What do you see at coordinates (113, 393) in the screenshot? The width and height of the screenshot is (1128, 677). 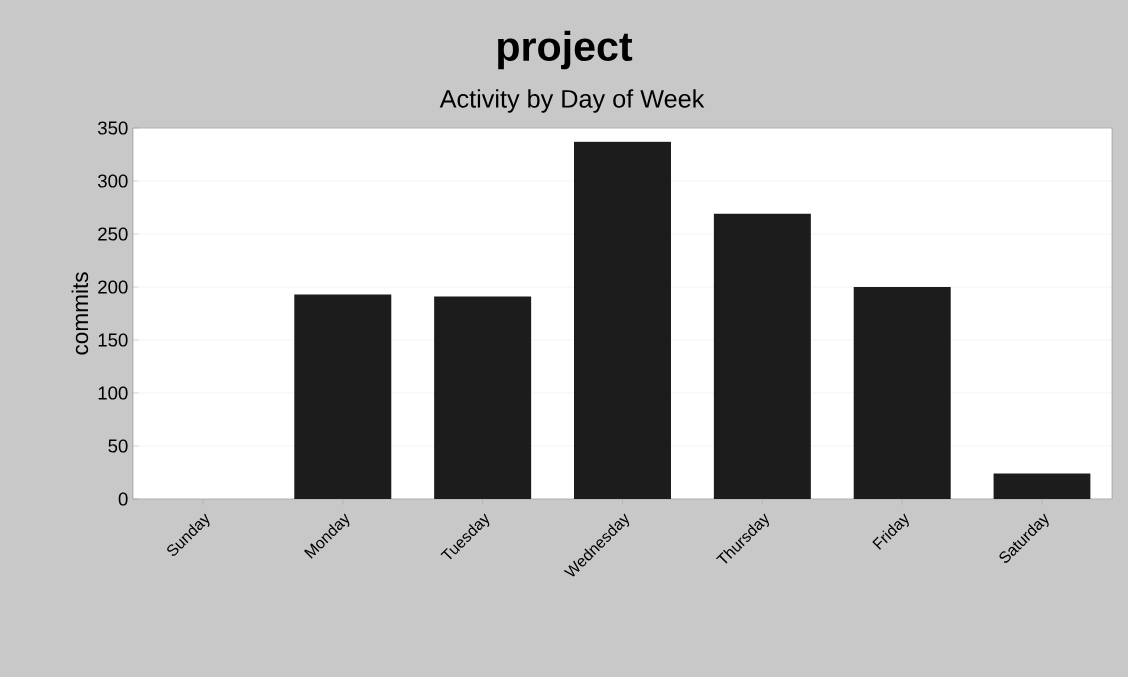 I see `y-tick-label: 100` at bounding box center [113, 393].